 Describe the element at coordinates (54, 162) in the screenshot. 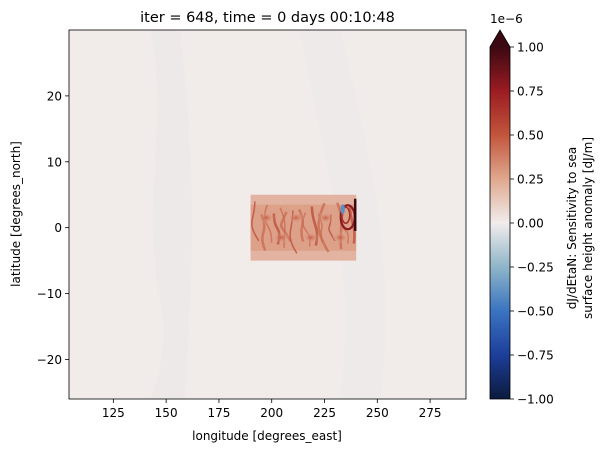

I see `y-tick-label: 10` at that location.